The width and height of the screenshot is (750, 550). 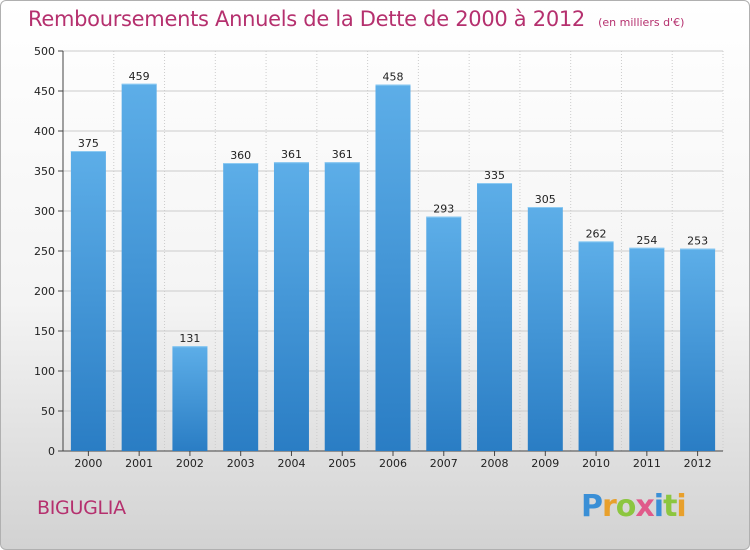 What do you see at coordinates (444, 333) in the screenshot?
I see `bar-2007` at bounding box center [444, 333].